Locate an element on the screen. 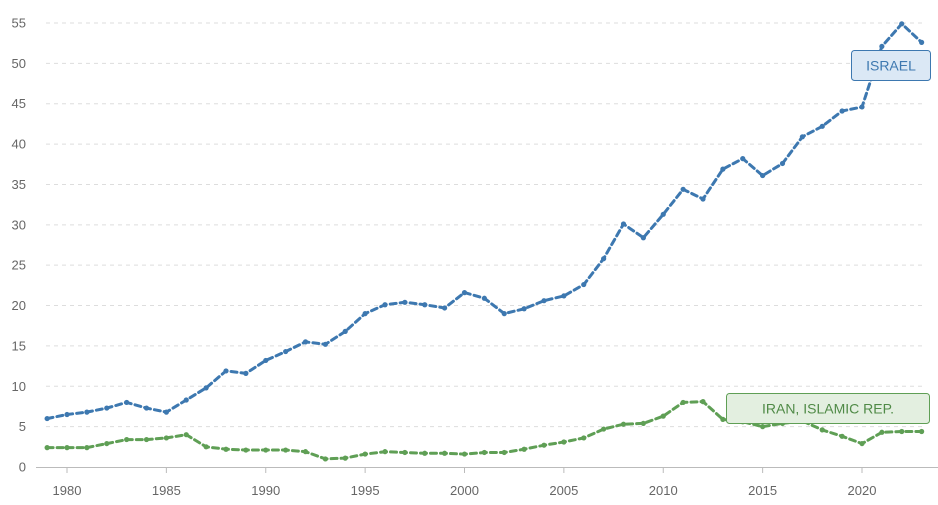  series-label-iran-box is located at coordinates (828, 408).